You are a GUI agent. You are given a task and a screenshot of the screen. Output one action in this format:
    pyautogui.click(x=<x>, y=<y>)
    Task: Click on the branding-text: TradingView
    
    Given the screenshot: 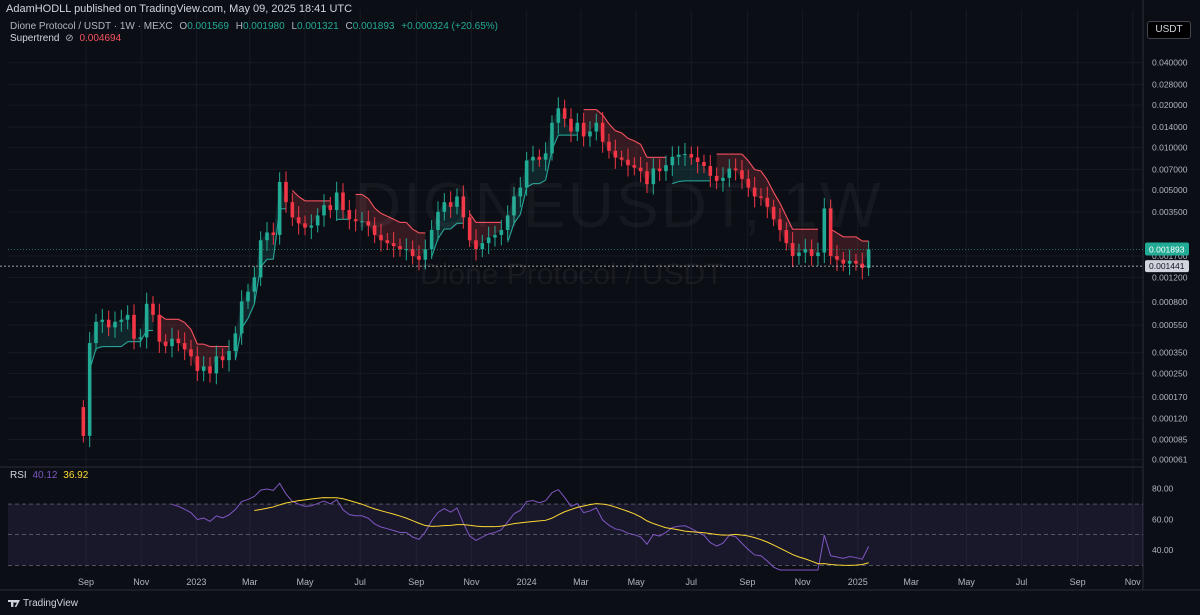 What is the action you would take?
    pyautogui.click(x=51, y=603)
    